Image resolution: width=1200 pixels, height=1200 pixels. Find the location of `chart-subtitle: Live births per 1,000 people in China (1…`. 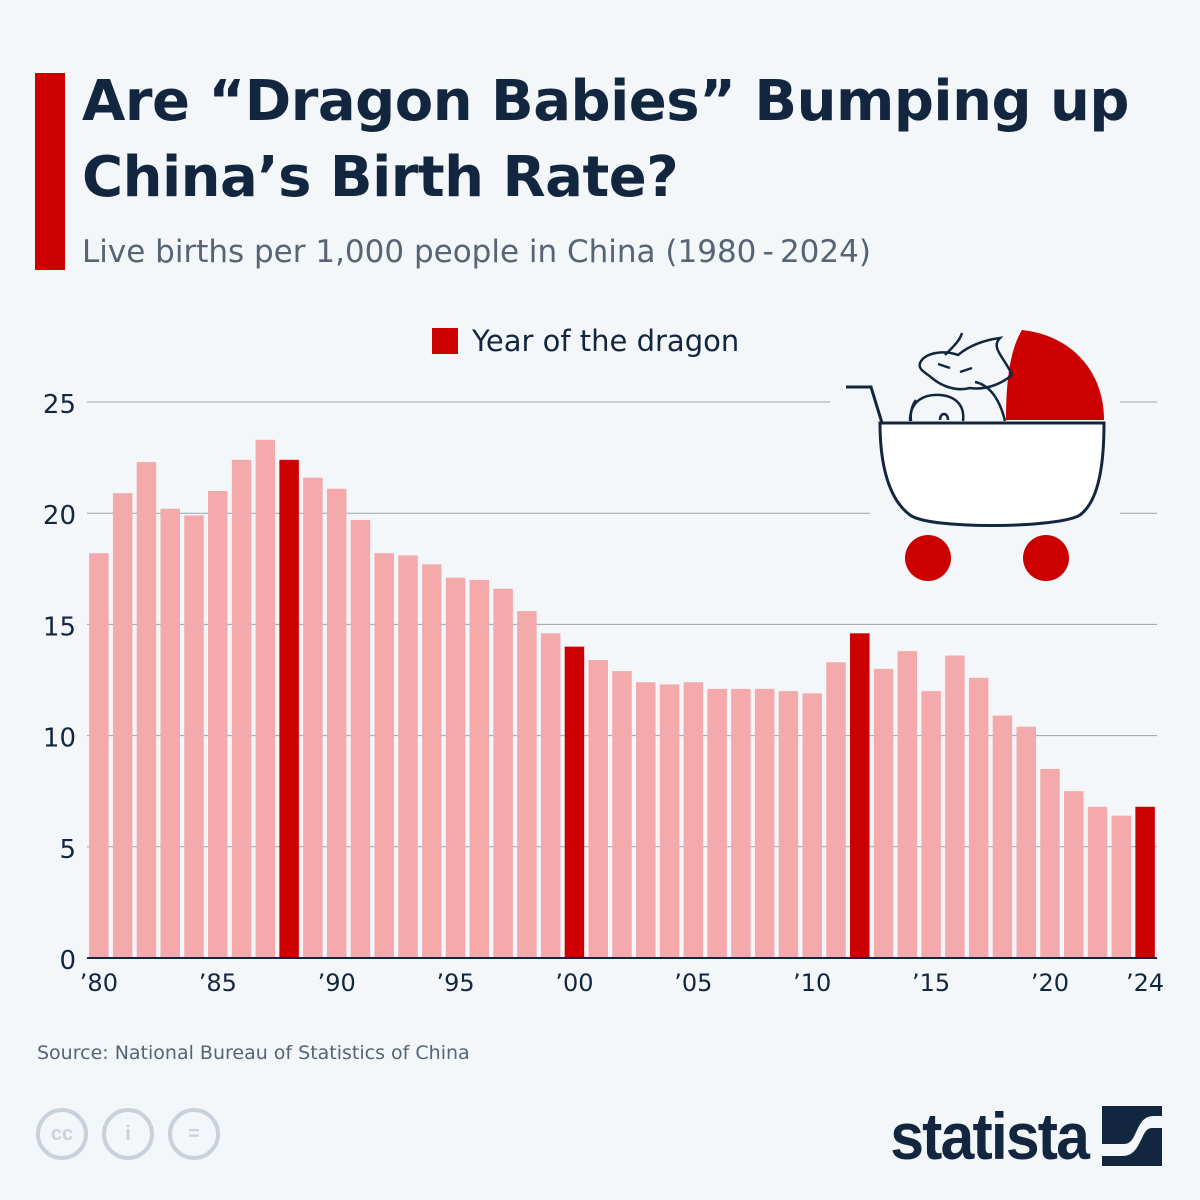

chart-subtitle: Live births per 1,000 people in China (1… is located at coordinates (476, 252).